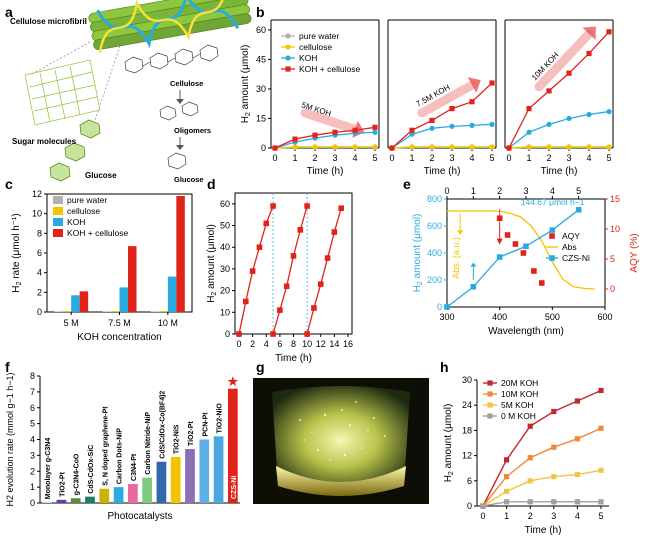 The image size is (649, 540). Describe the element at coordinates (119, 323) in the screenshot. I see `x-tick-label: 7.5 M` at that location.